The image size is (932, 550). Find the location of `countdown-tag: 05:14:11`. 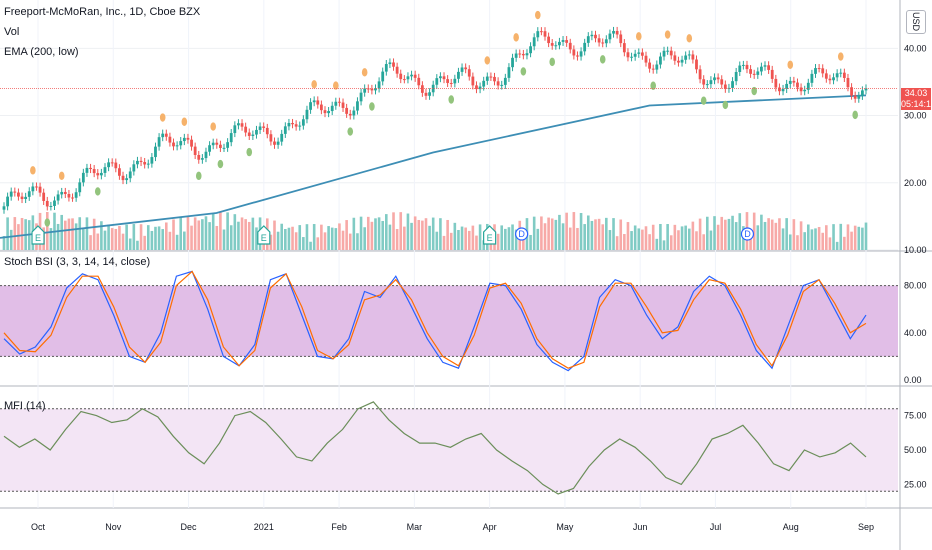

countdown-tag: 05:14:11 is located at coordinates (916, 104).